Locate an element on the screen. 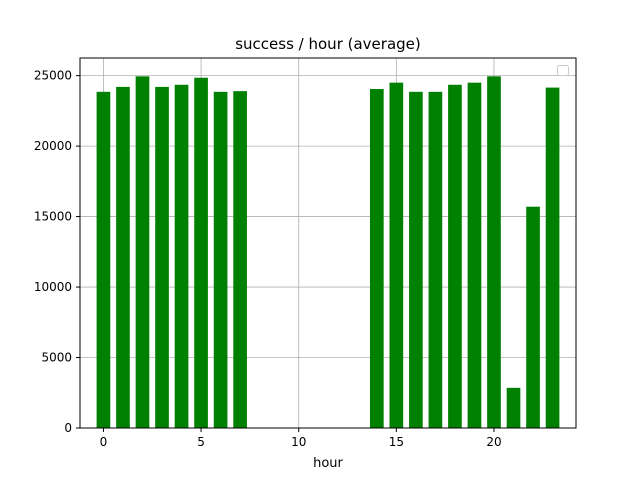  chart-title: success / hour (average) is located at coordinates (328, 44).